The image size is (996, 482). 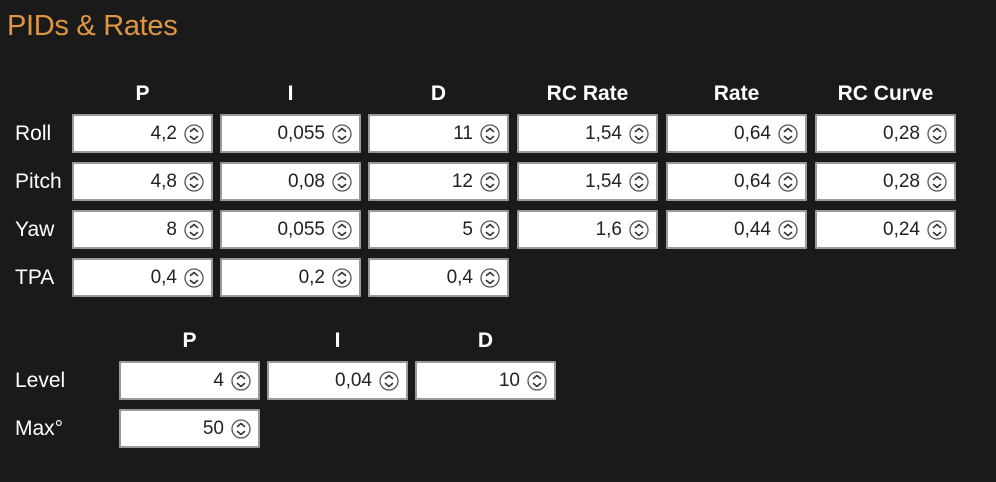 I want to click on level-column-header-d: D, so click(x=485, y=340).